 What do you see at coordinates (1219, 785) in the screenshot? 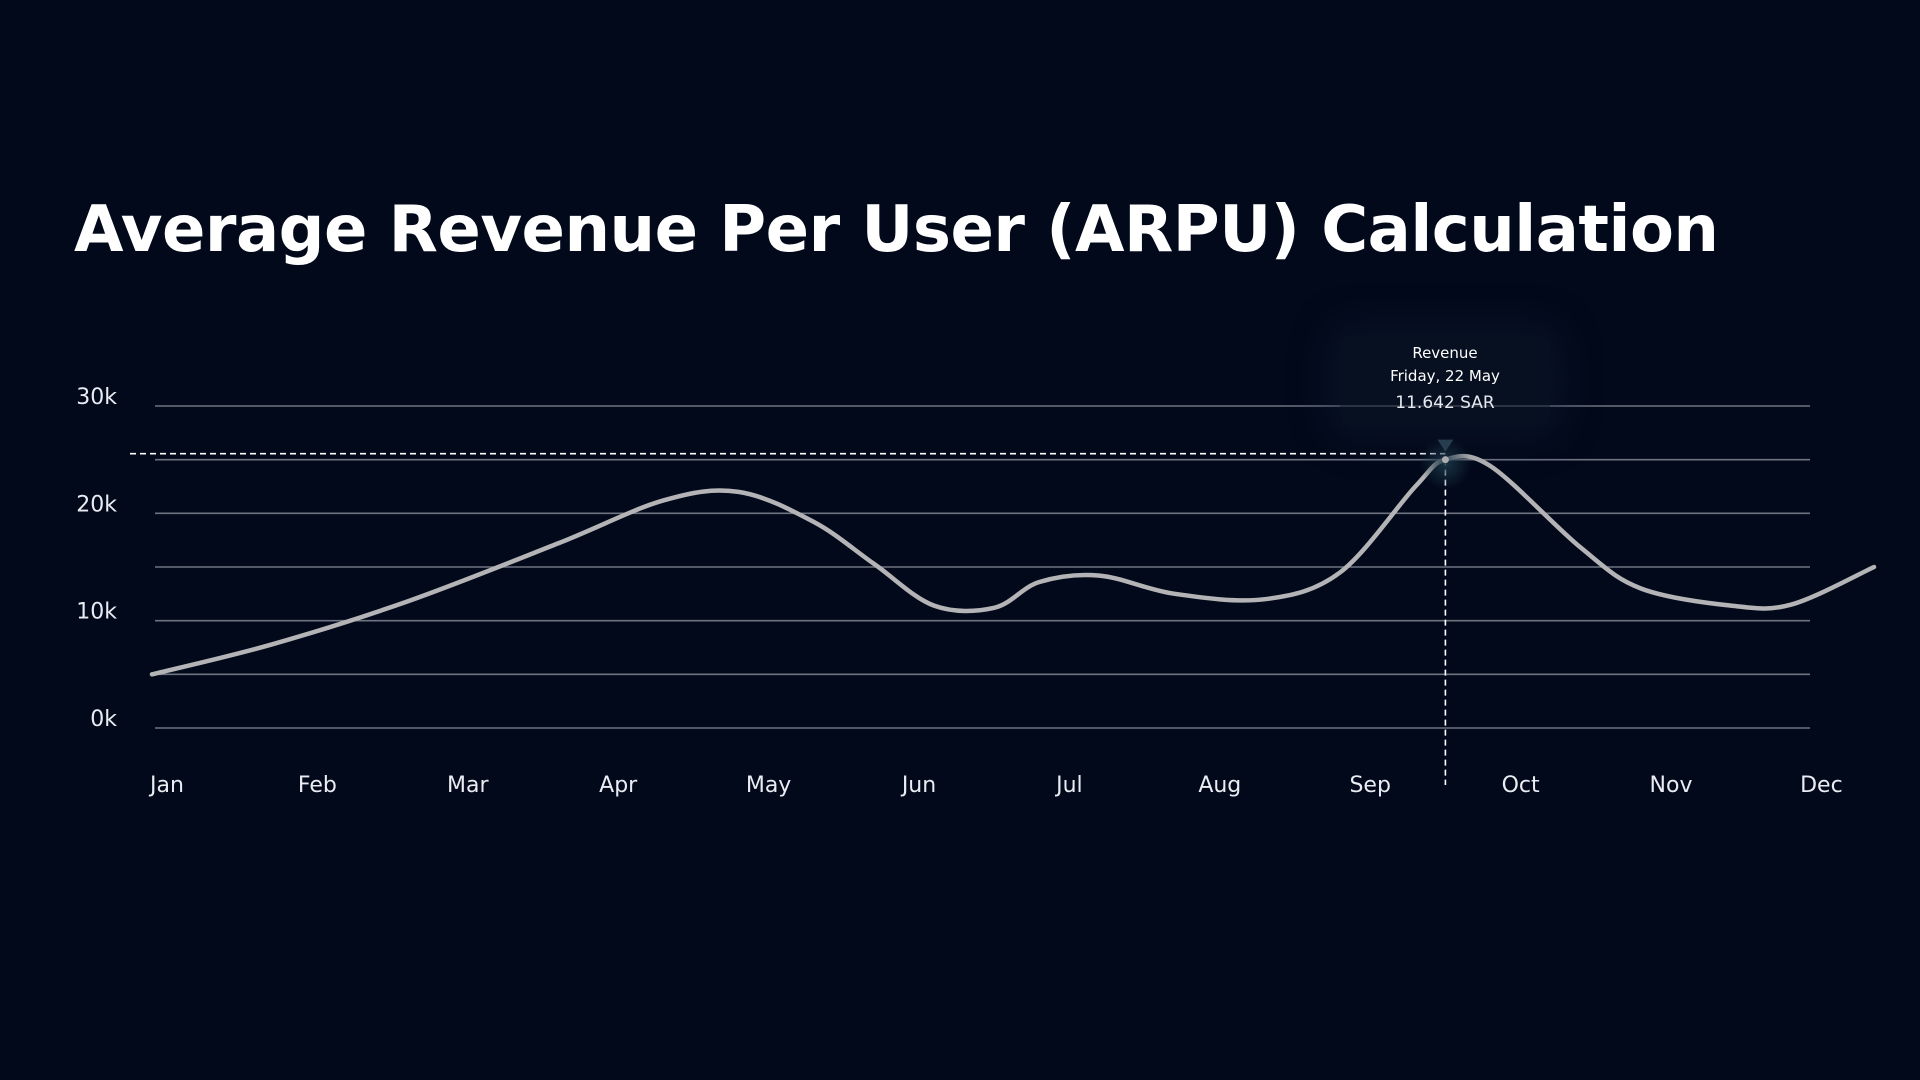
I see `x-tick-label: Aug` at bounding box center [1219, 785].